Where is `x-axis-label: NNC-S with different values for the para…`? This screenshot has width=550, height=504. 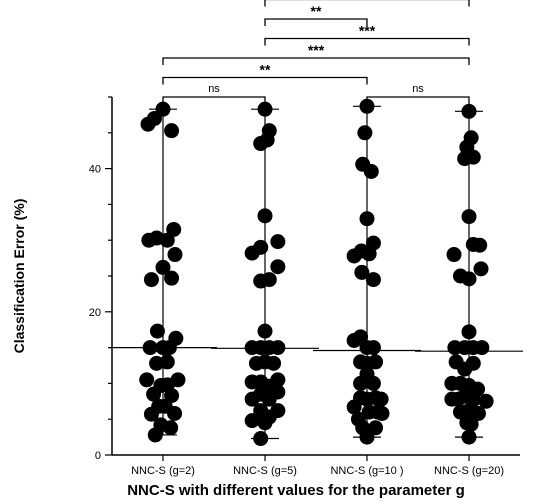 x-axis-label: NNC-S with different values for the para… is located at coordinates (296, 490).